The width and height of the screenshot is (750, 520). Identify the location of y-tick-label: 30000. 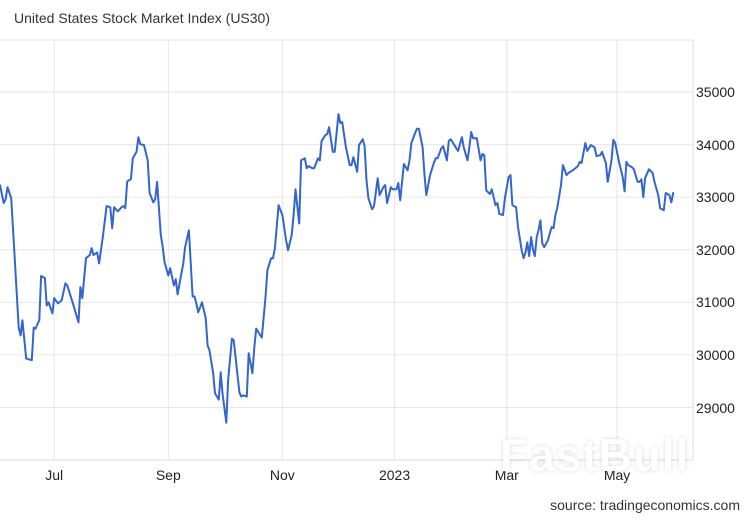
(715, 354).